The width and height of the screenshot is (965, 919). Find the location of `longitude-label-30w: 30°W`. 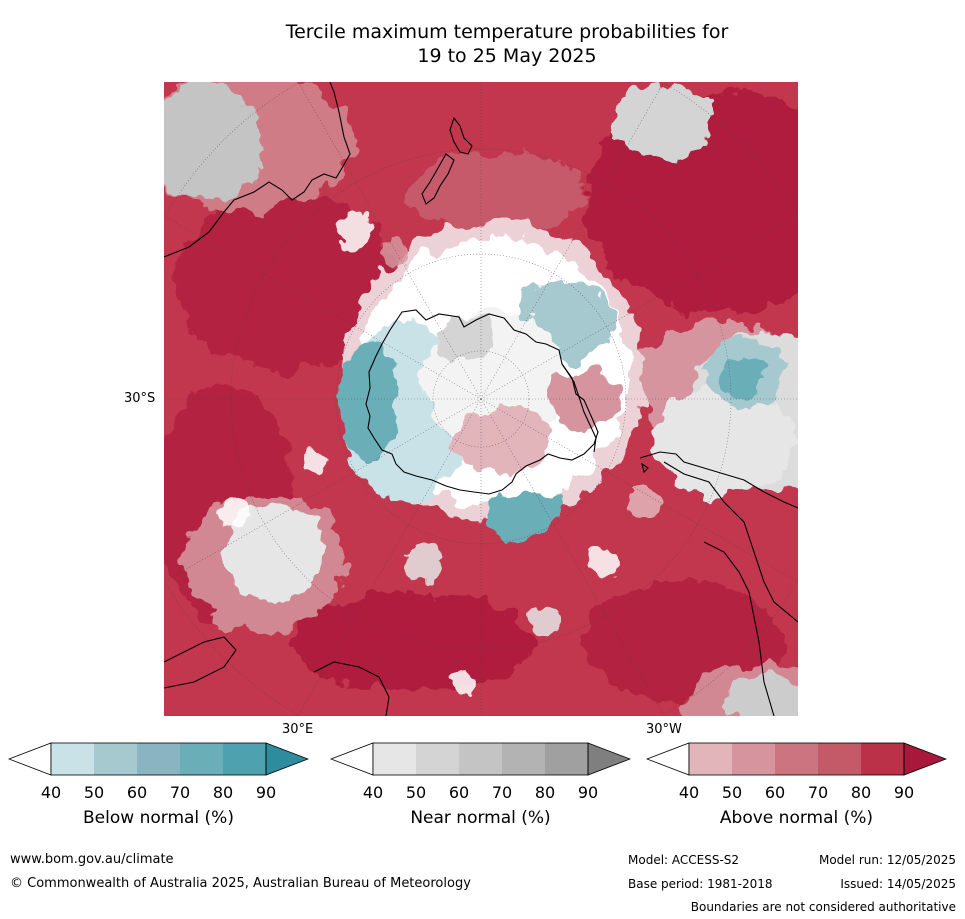

longitude-label-30w: 30°W is located at coordinates (664, 729).